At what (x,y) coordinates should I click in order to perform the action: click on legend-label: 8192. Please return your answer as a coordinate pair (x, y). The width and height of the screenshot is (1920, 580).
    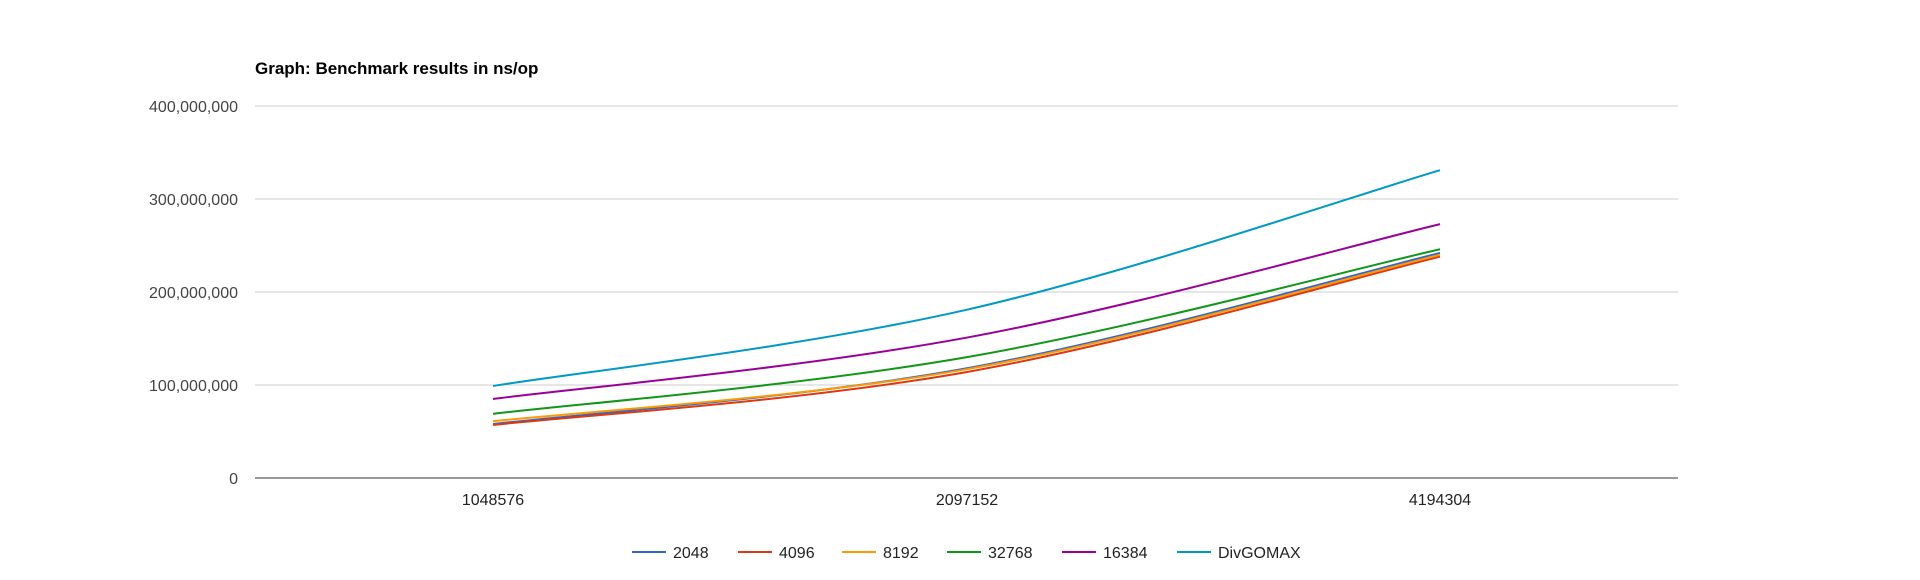
    Looking at the image, I should click on (901, 553).